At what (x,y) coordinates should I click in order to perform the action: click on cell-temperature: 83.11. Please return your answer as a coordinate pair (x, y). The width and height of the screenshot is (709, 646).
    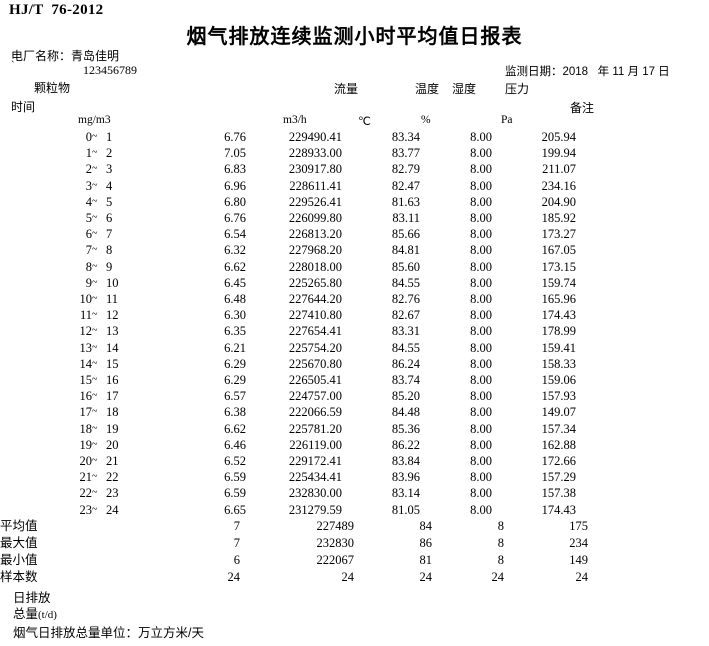
    Looking at the image, I should click on (406, 218).